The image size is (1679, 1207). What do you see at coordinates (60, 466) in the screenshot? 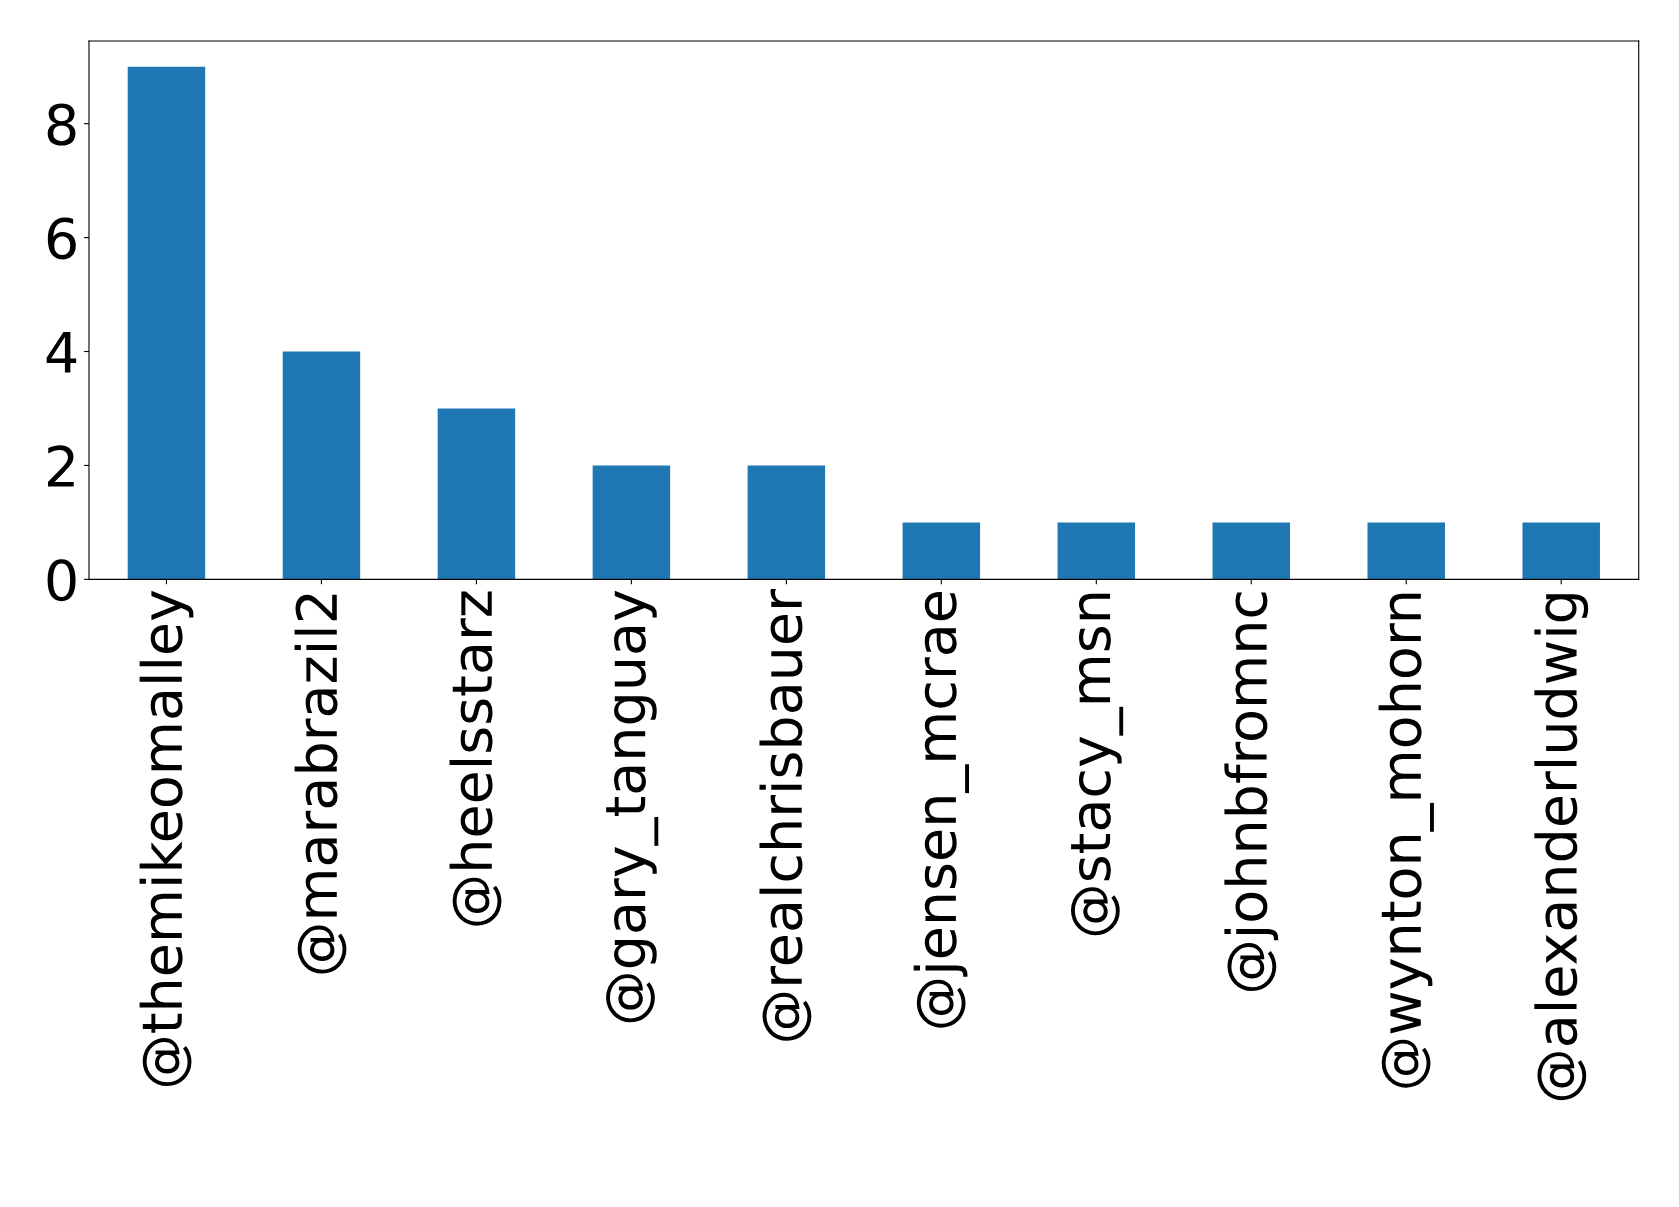
I see `y-tick-label: 2` at bounding box center [60, 466].